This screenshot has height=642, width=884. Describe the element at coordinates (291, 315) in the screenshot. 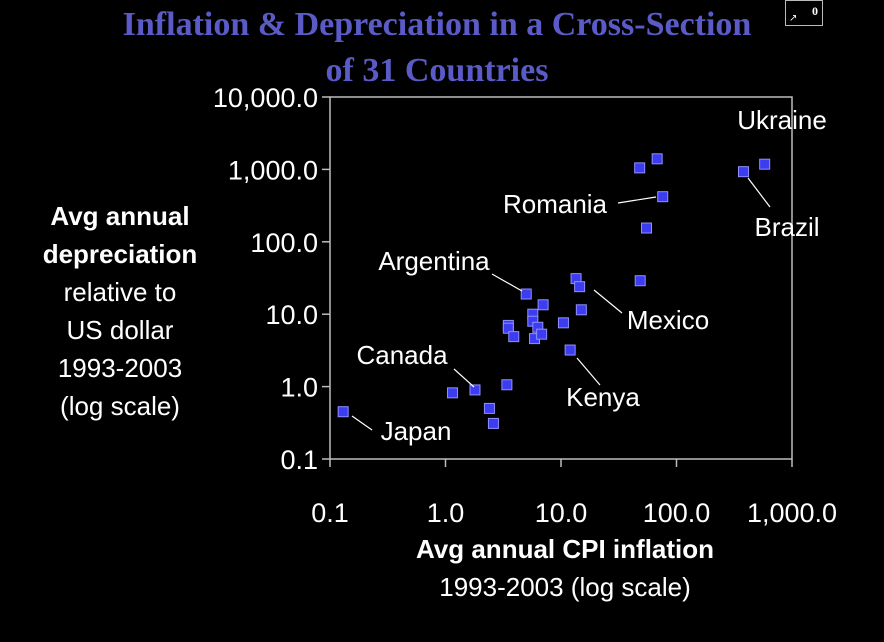

I see `y-tick-label: 10.0` at that location.